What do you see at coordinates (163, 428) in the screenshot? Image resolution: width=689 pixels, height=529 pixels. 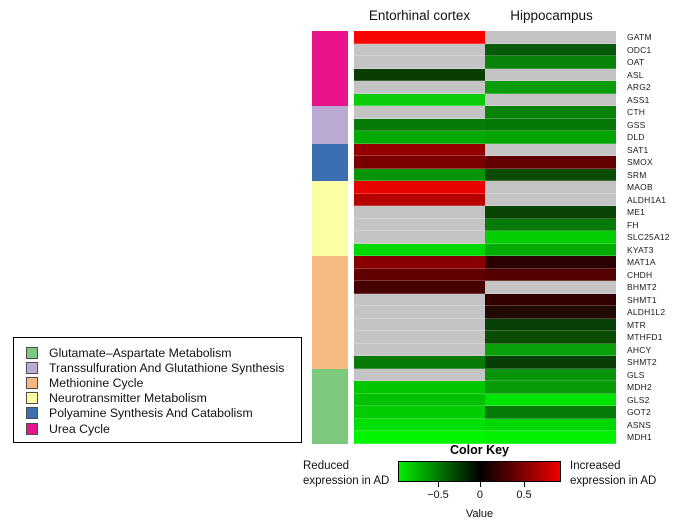 I see `legend-item: Urea Cycle` at bounding box center [163, 428].